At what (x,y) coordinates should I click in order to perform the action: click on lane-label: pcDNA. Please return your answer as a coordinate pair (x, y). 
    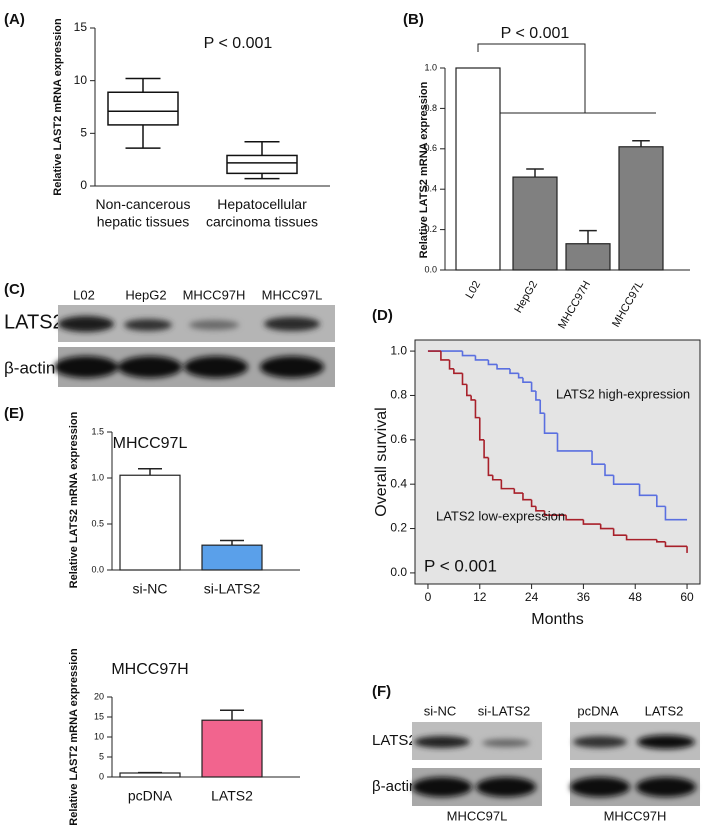
    Looking at the image, I should click on (598, 710).